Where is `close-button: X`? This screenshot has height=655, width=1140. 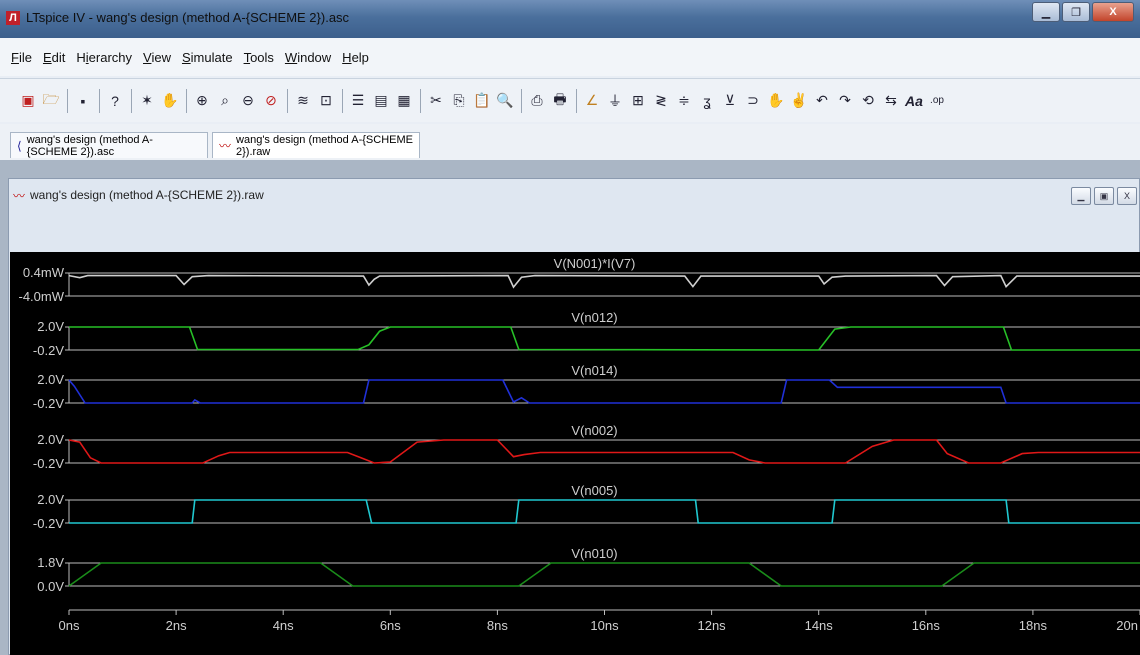 close-button: X is located at coordinates (1113, 12).